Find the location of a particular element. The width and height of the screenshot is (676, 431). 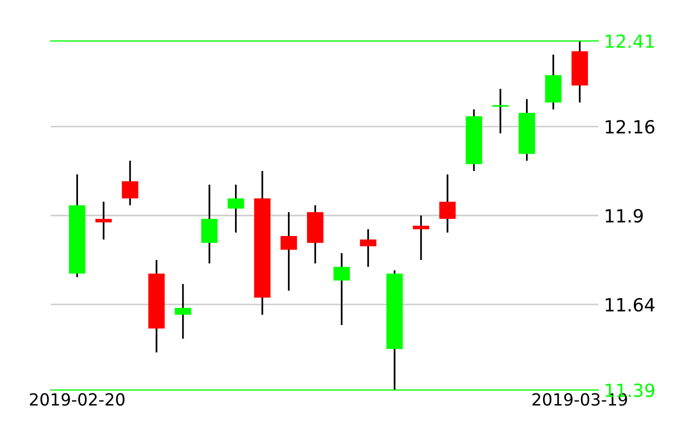

y-tick-label: 11.64 is located at coordinates (630, 305).